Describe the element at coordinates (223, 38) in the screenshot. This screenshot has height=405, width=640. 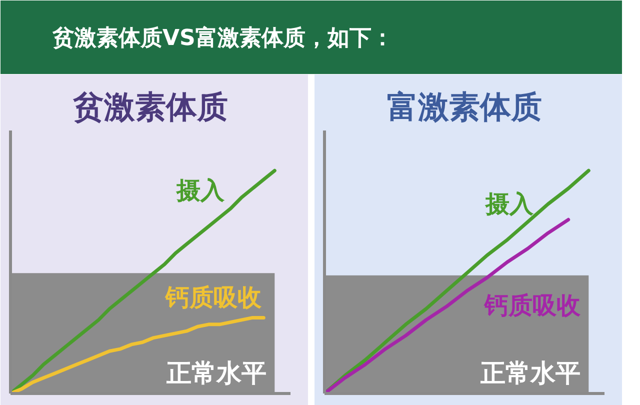
I see `text: 贫激素体质VS富激素体质，如下：` at that location.